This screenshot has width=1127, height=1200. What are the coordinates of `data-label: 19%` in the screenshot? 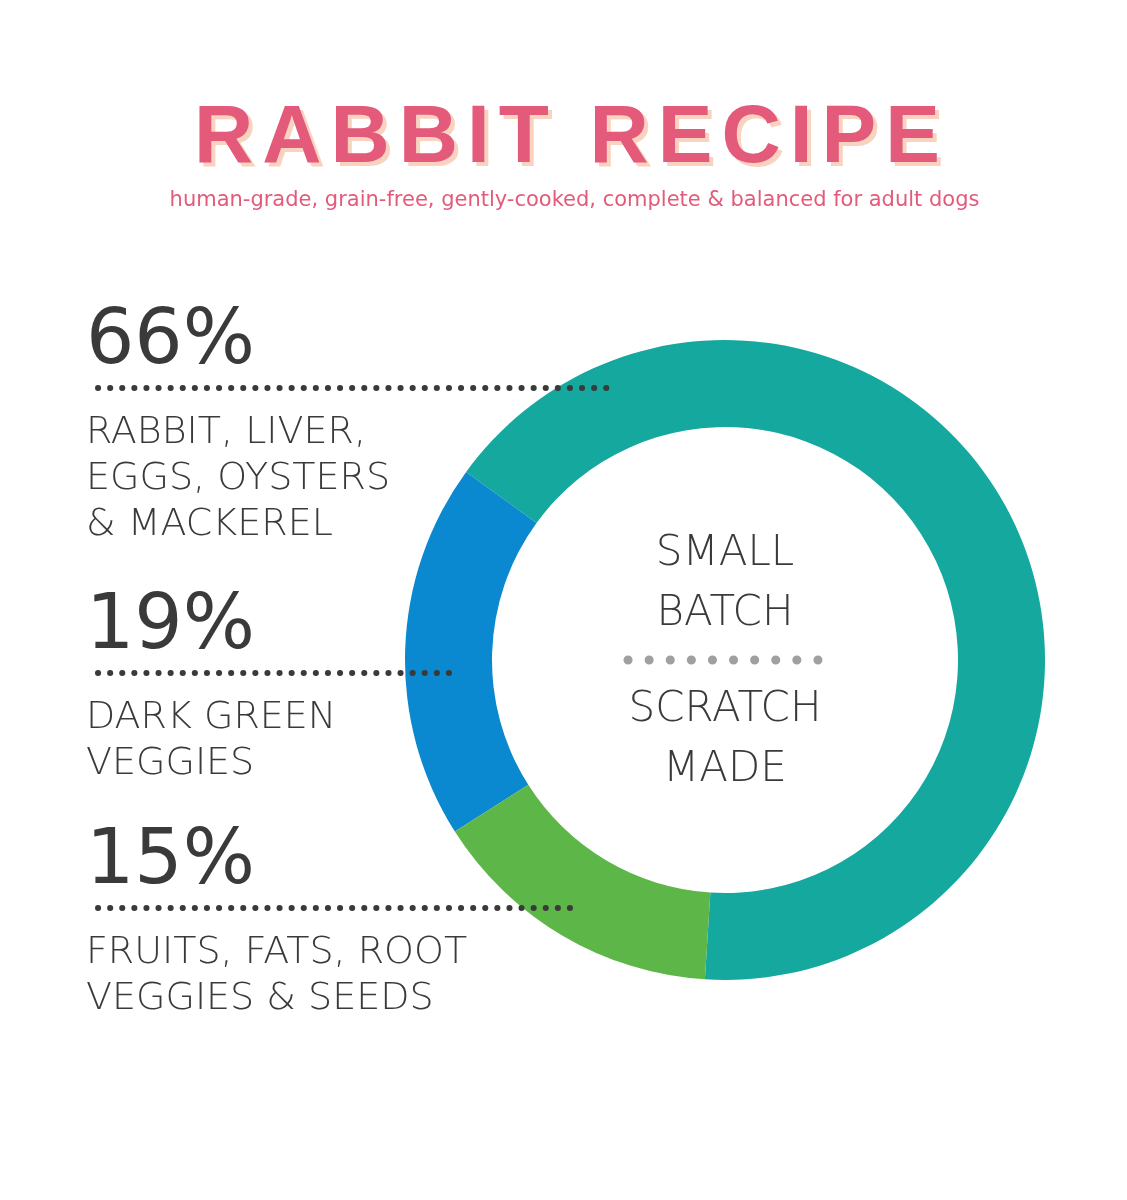 It's located at (170, 621).